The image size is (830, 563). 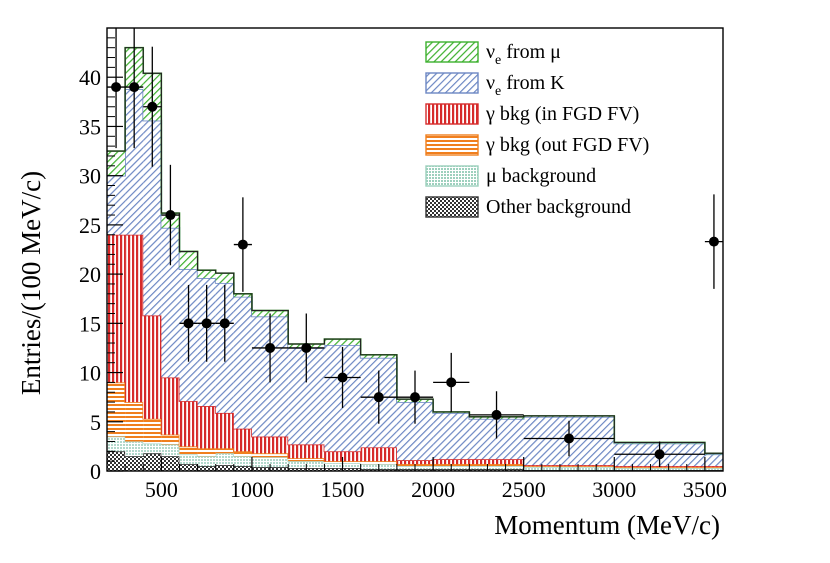 What do you see at coordinates (90, 373) in the screenshot?
I see `y-tick-label: 10` at bounding box center [90, 373].